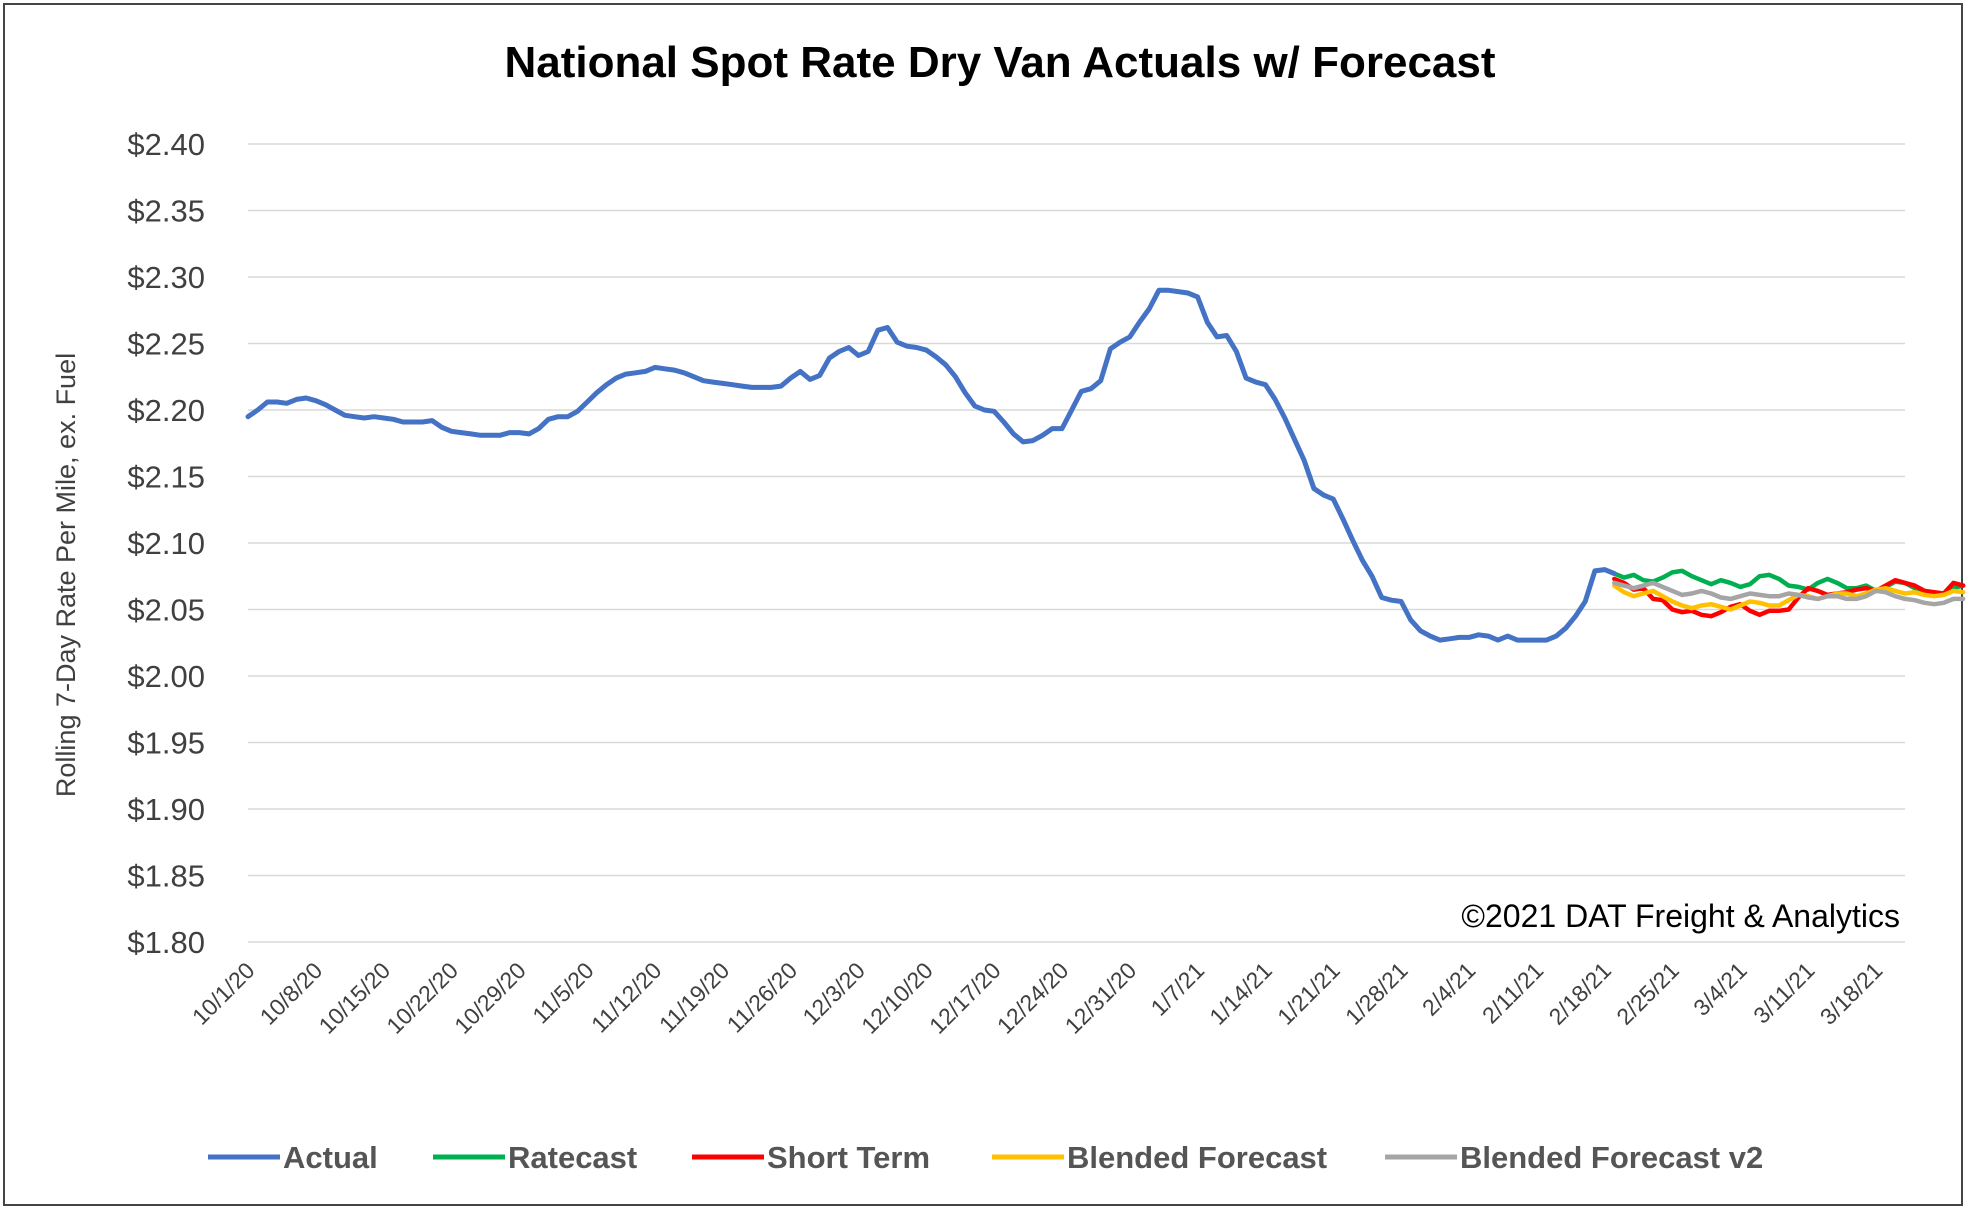  What do you see at coordinates (1033, 998) in the screenshot?
I see `x-tick-label: 12/24/20` at bounding box center [1033, 998].